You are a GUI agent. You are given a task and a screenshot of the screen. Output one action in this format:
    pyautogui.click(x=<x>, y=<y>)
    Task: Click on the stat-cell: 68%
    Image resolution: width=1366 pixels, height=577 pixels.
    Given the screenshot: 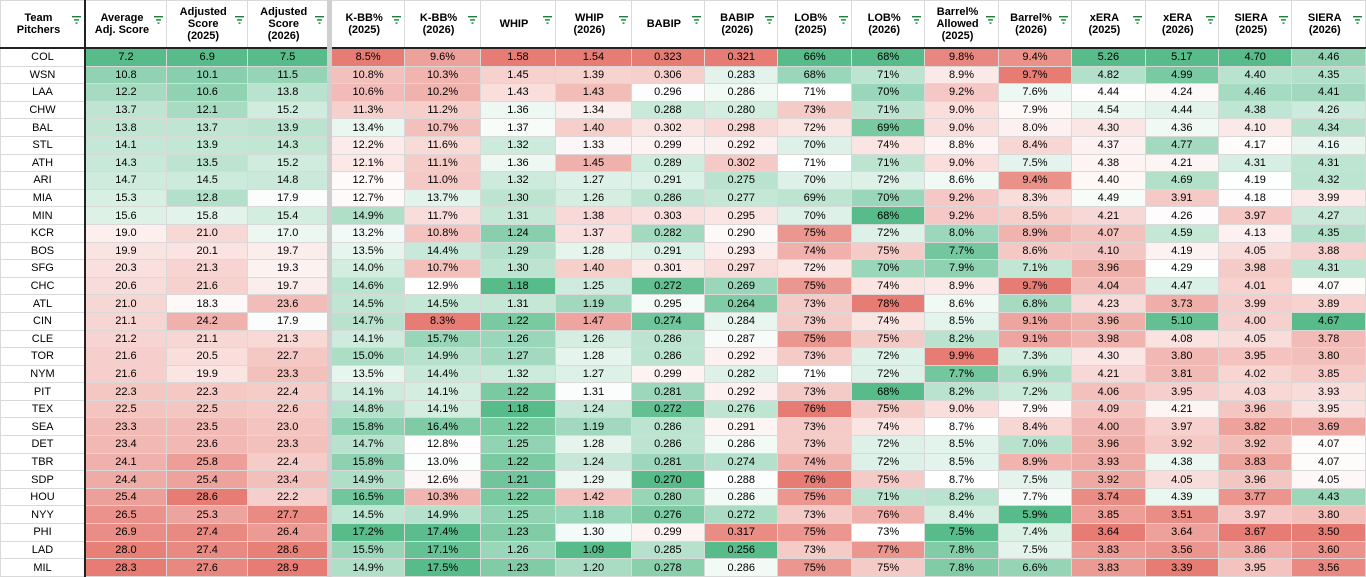 What is the action you would take?
    pyautogui.click(x=814, y=75)
    